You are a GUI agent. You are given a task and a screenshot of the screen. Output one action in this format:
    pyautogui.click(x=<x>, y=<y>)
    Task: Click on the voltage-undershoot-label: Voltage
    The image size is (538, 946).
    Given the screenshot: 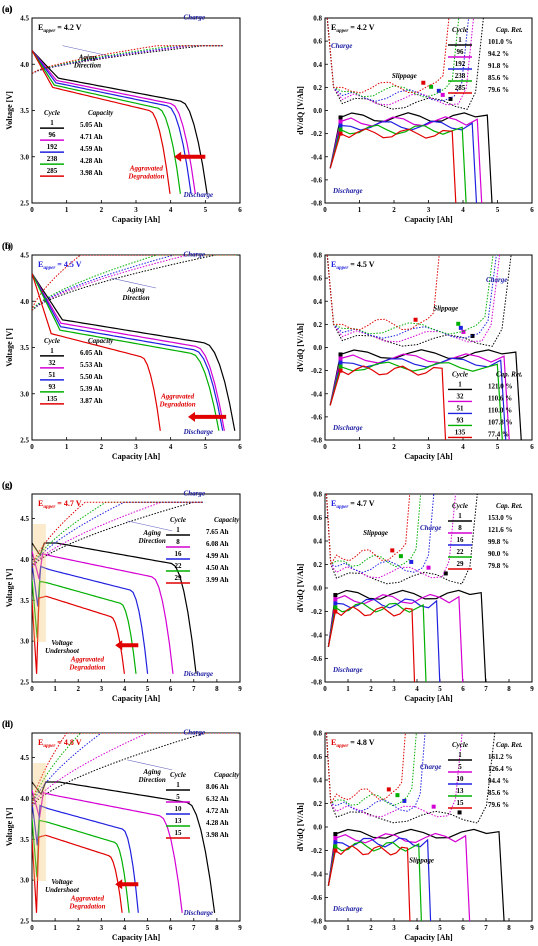 What is the action you would take?
    pyautogui.click(x=61, y=882)
    